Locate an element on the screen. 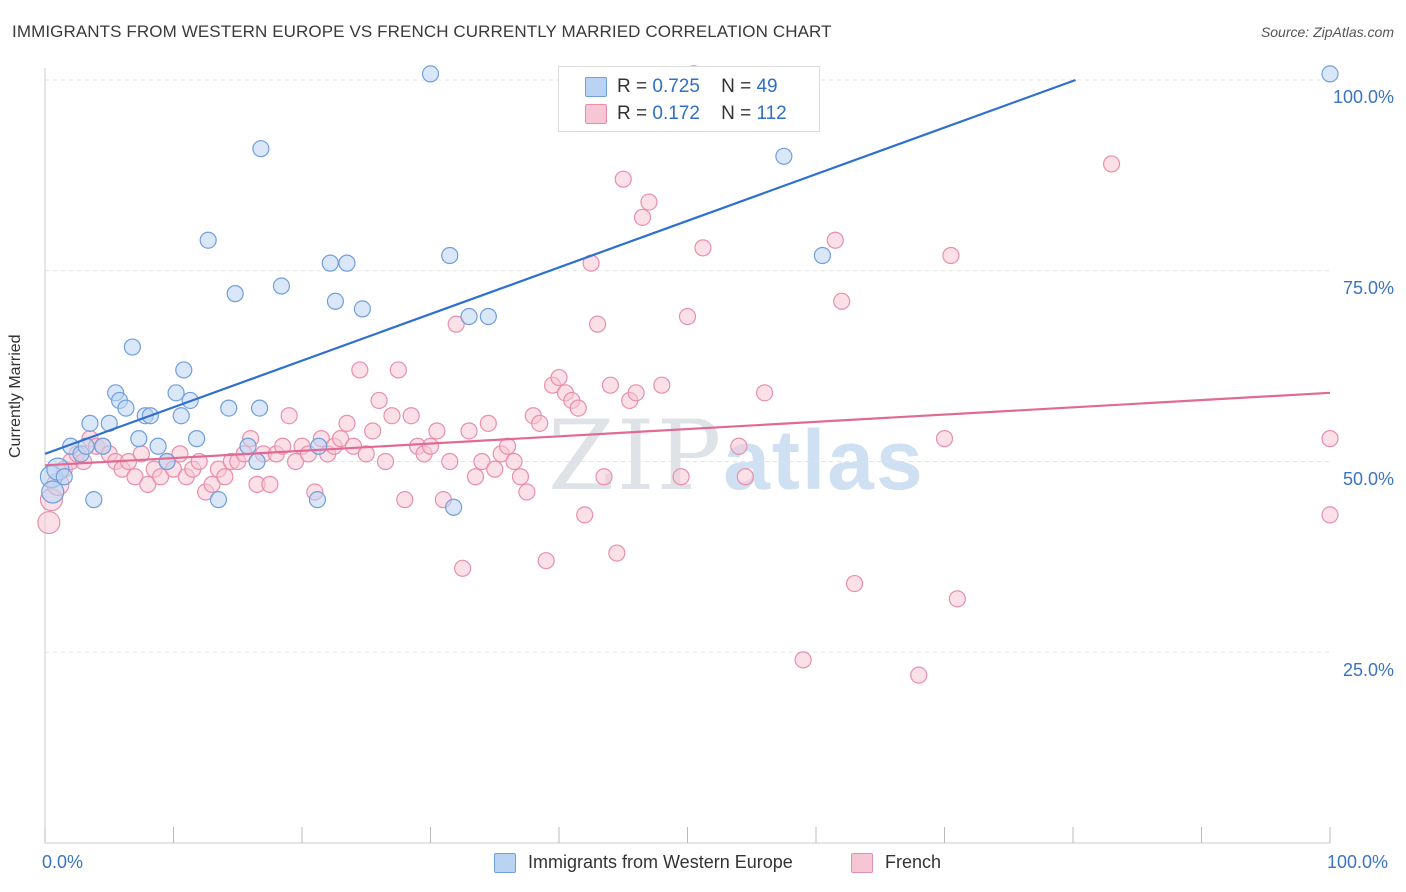 The image size is (1406, 892). y-tick-label-25: 25.0% is located at coordinates (1368, 670).